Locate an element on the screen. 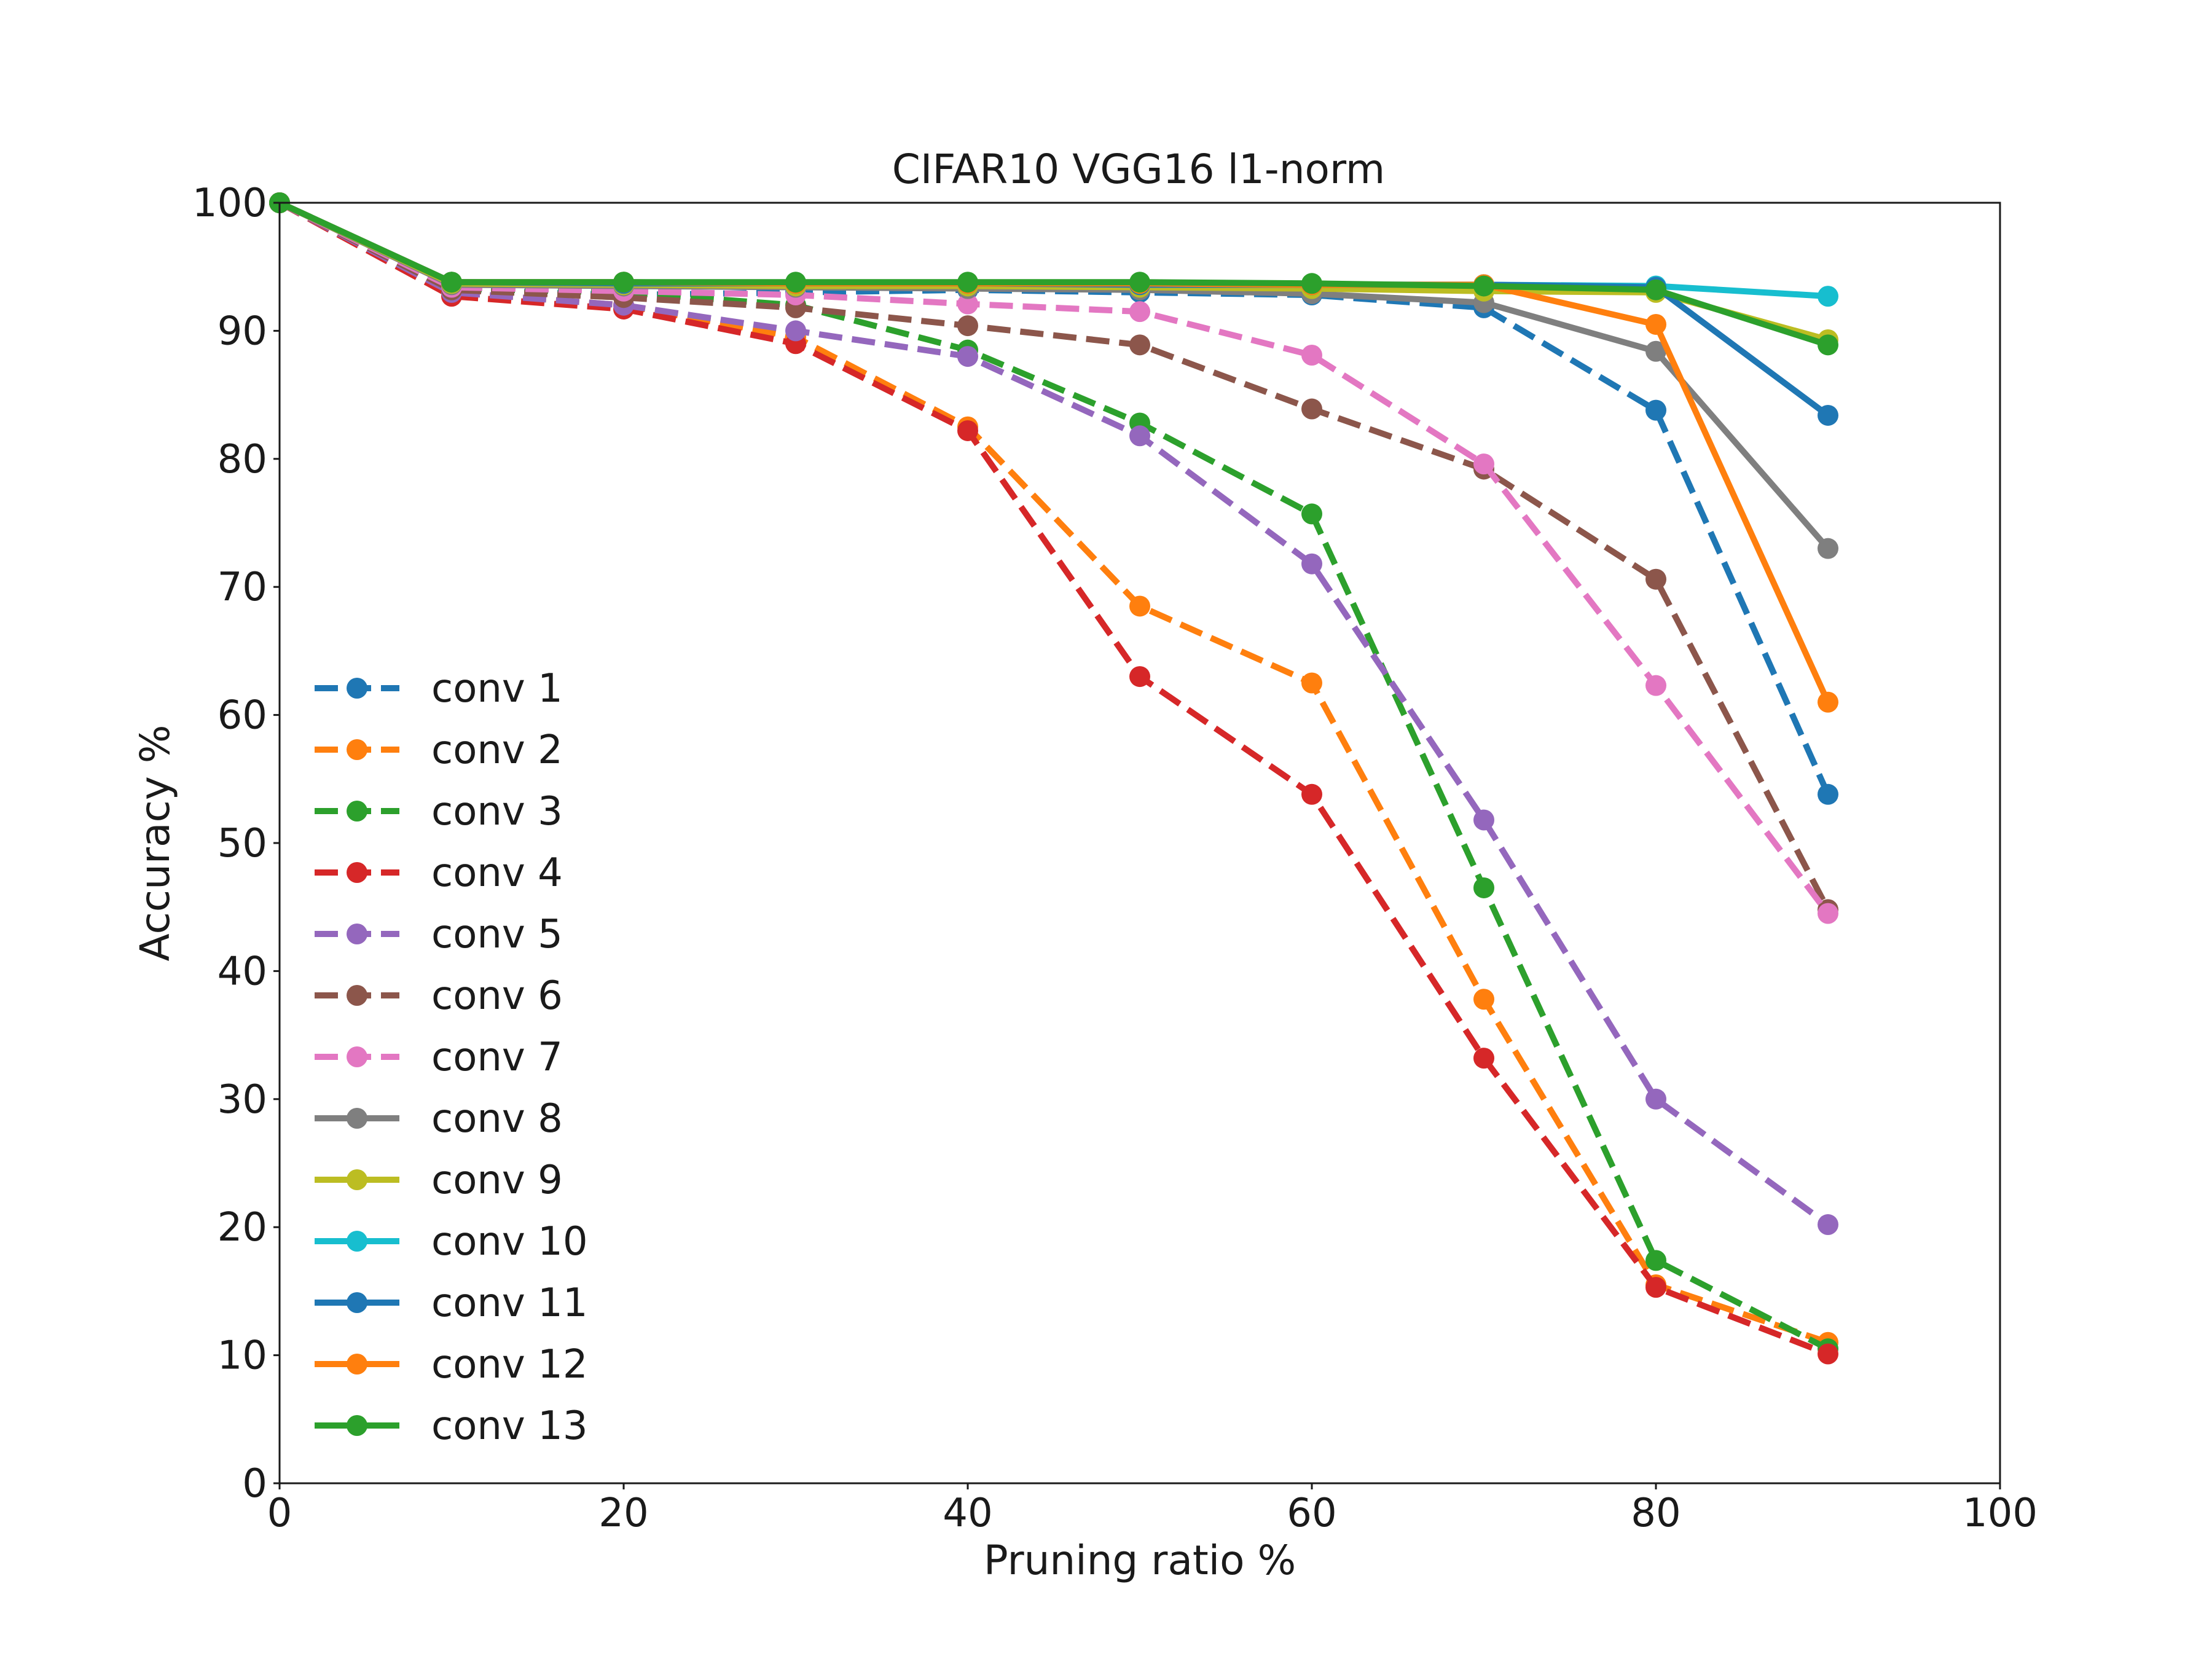 The image size is (2212, 1659). legend-item: conv 1 is located at coordinates (439, 689).